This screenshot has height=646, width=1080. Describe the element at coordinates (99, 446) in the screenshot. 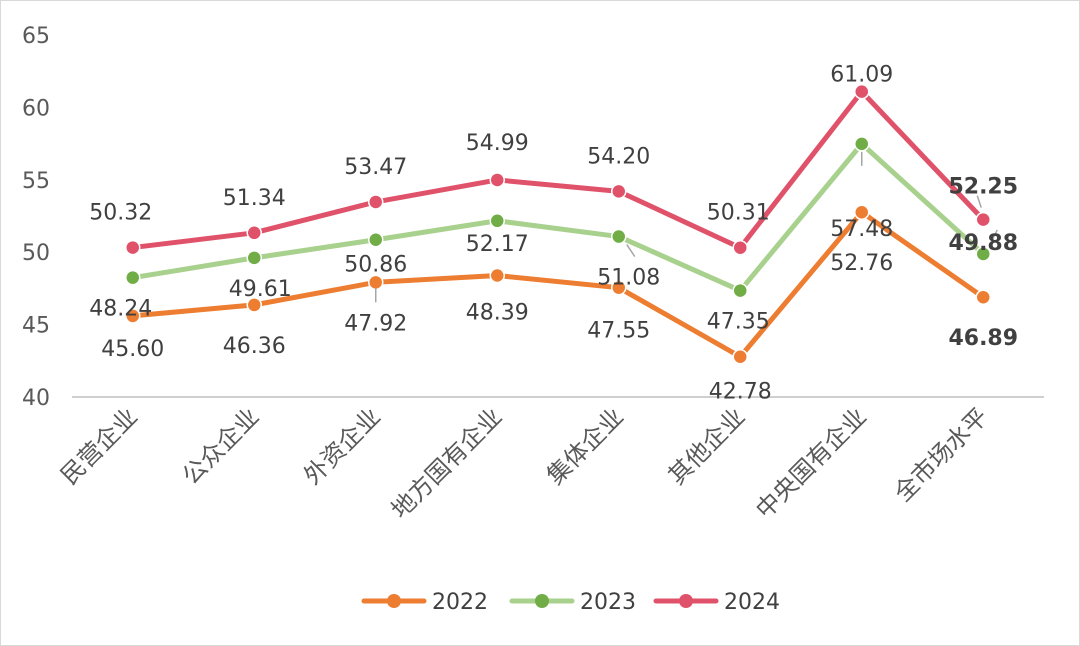

I see `x-category-label: 民营企业` at that location.